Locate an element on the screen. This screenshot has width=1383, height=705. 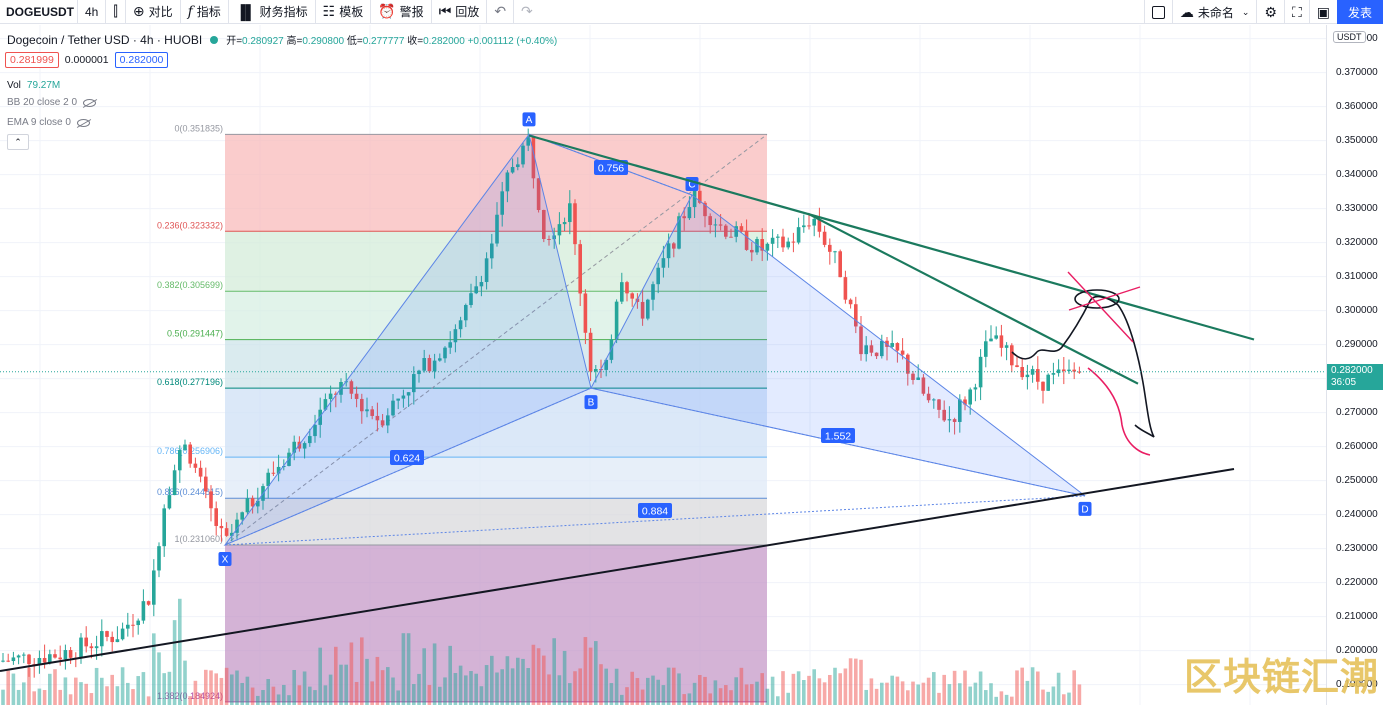
price-tick-label: 0.320000 is located at coordinates (1357, 242).